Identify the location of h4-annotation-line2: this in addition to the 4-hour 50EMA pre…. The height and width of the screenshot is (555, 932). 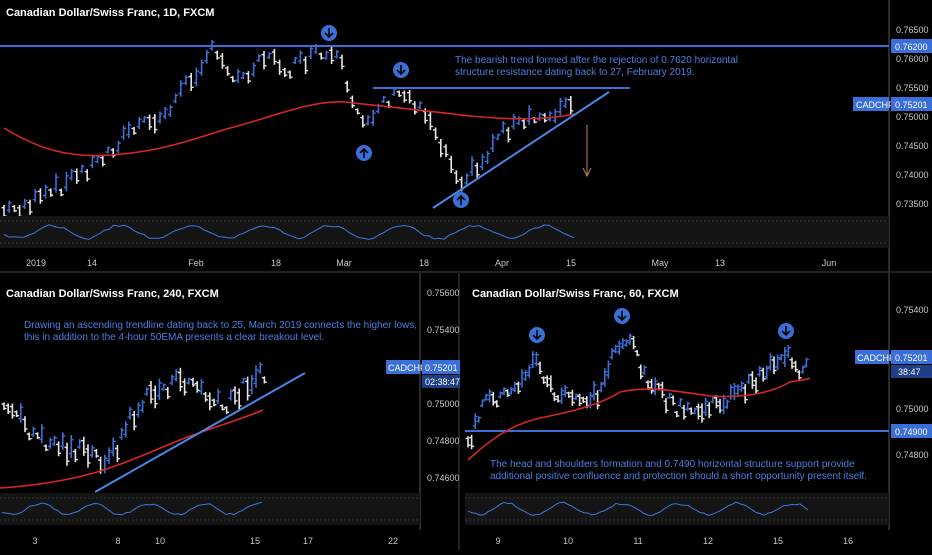
(174, 337).